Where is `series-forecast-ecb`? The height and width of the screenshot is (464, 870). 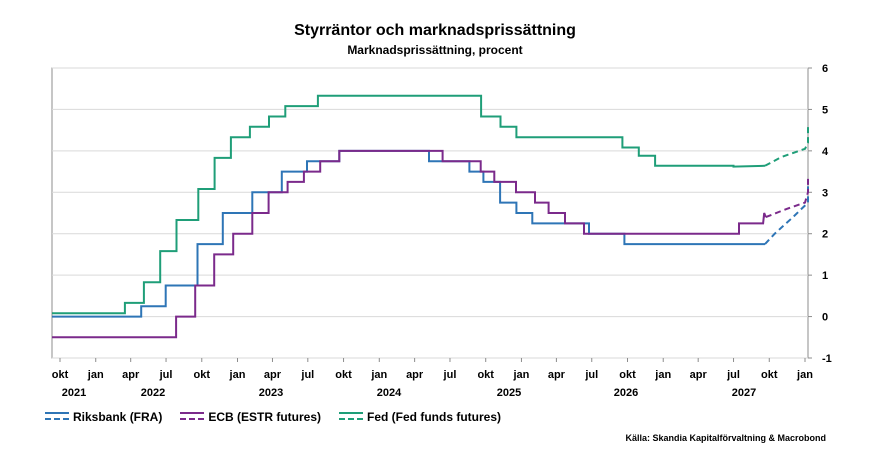
series-forecast-ecb is located at coordinates (787, 197).